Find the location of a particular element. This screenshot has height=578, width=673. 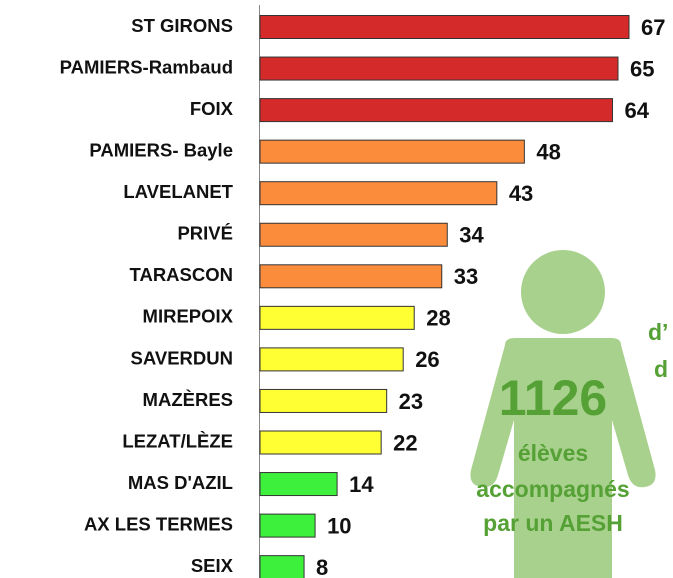

value-label: 65 is located at coordinates (642, 68).